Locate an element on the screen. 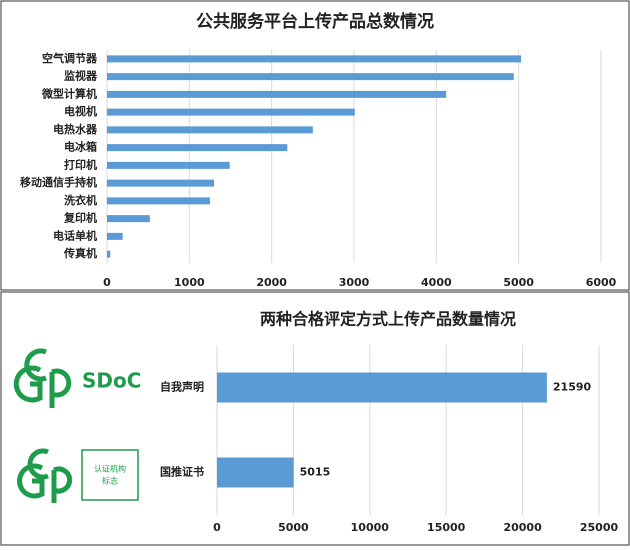 The image size is (630, 550). x-tick-label: 4000 is located at coordinates (436, 282).